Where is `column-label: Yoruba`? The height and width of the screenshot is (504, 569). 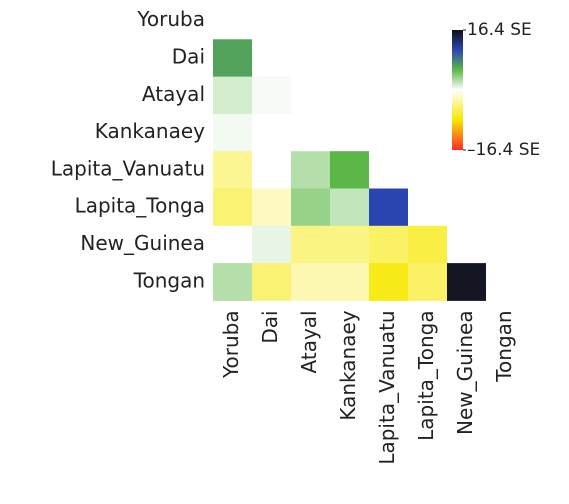 column-label: Yoruba is located at coordinates (231, 344).